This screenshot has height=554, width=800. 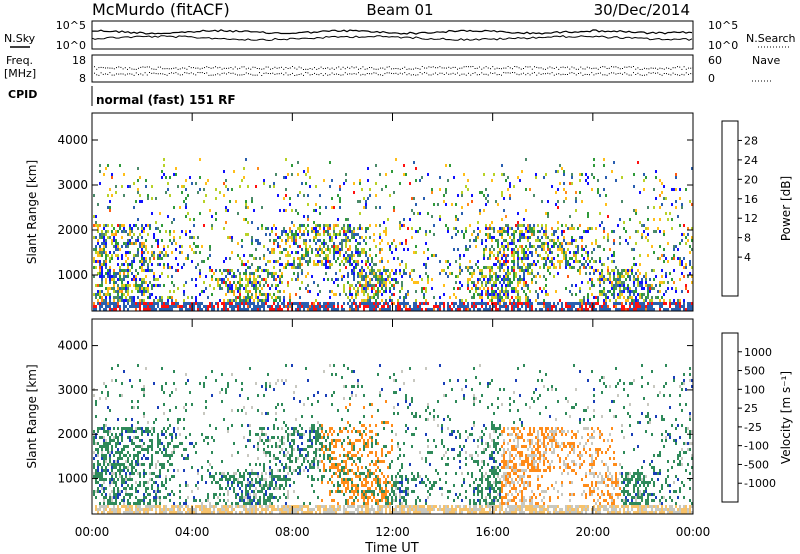 I want to click on cpid-label: CPID, so click(x=22, y=94).